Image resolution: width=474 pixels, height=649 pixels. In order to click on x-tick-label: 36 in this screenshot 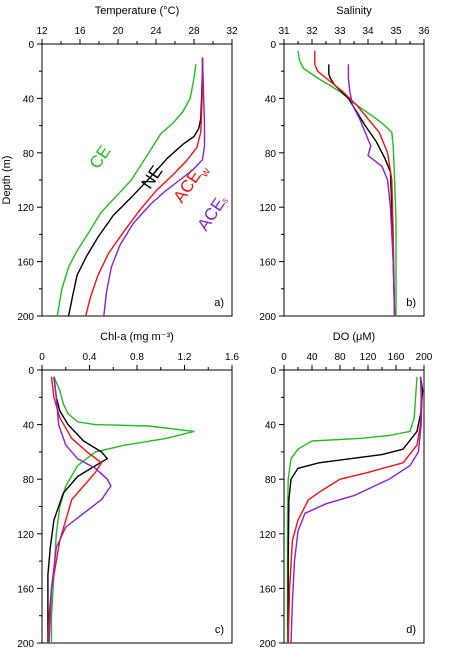, I will do `click(424, 31)`.